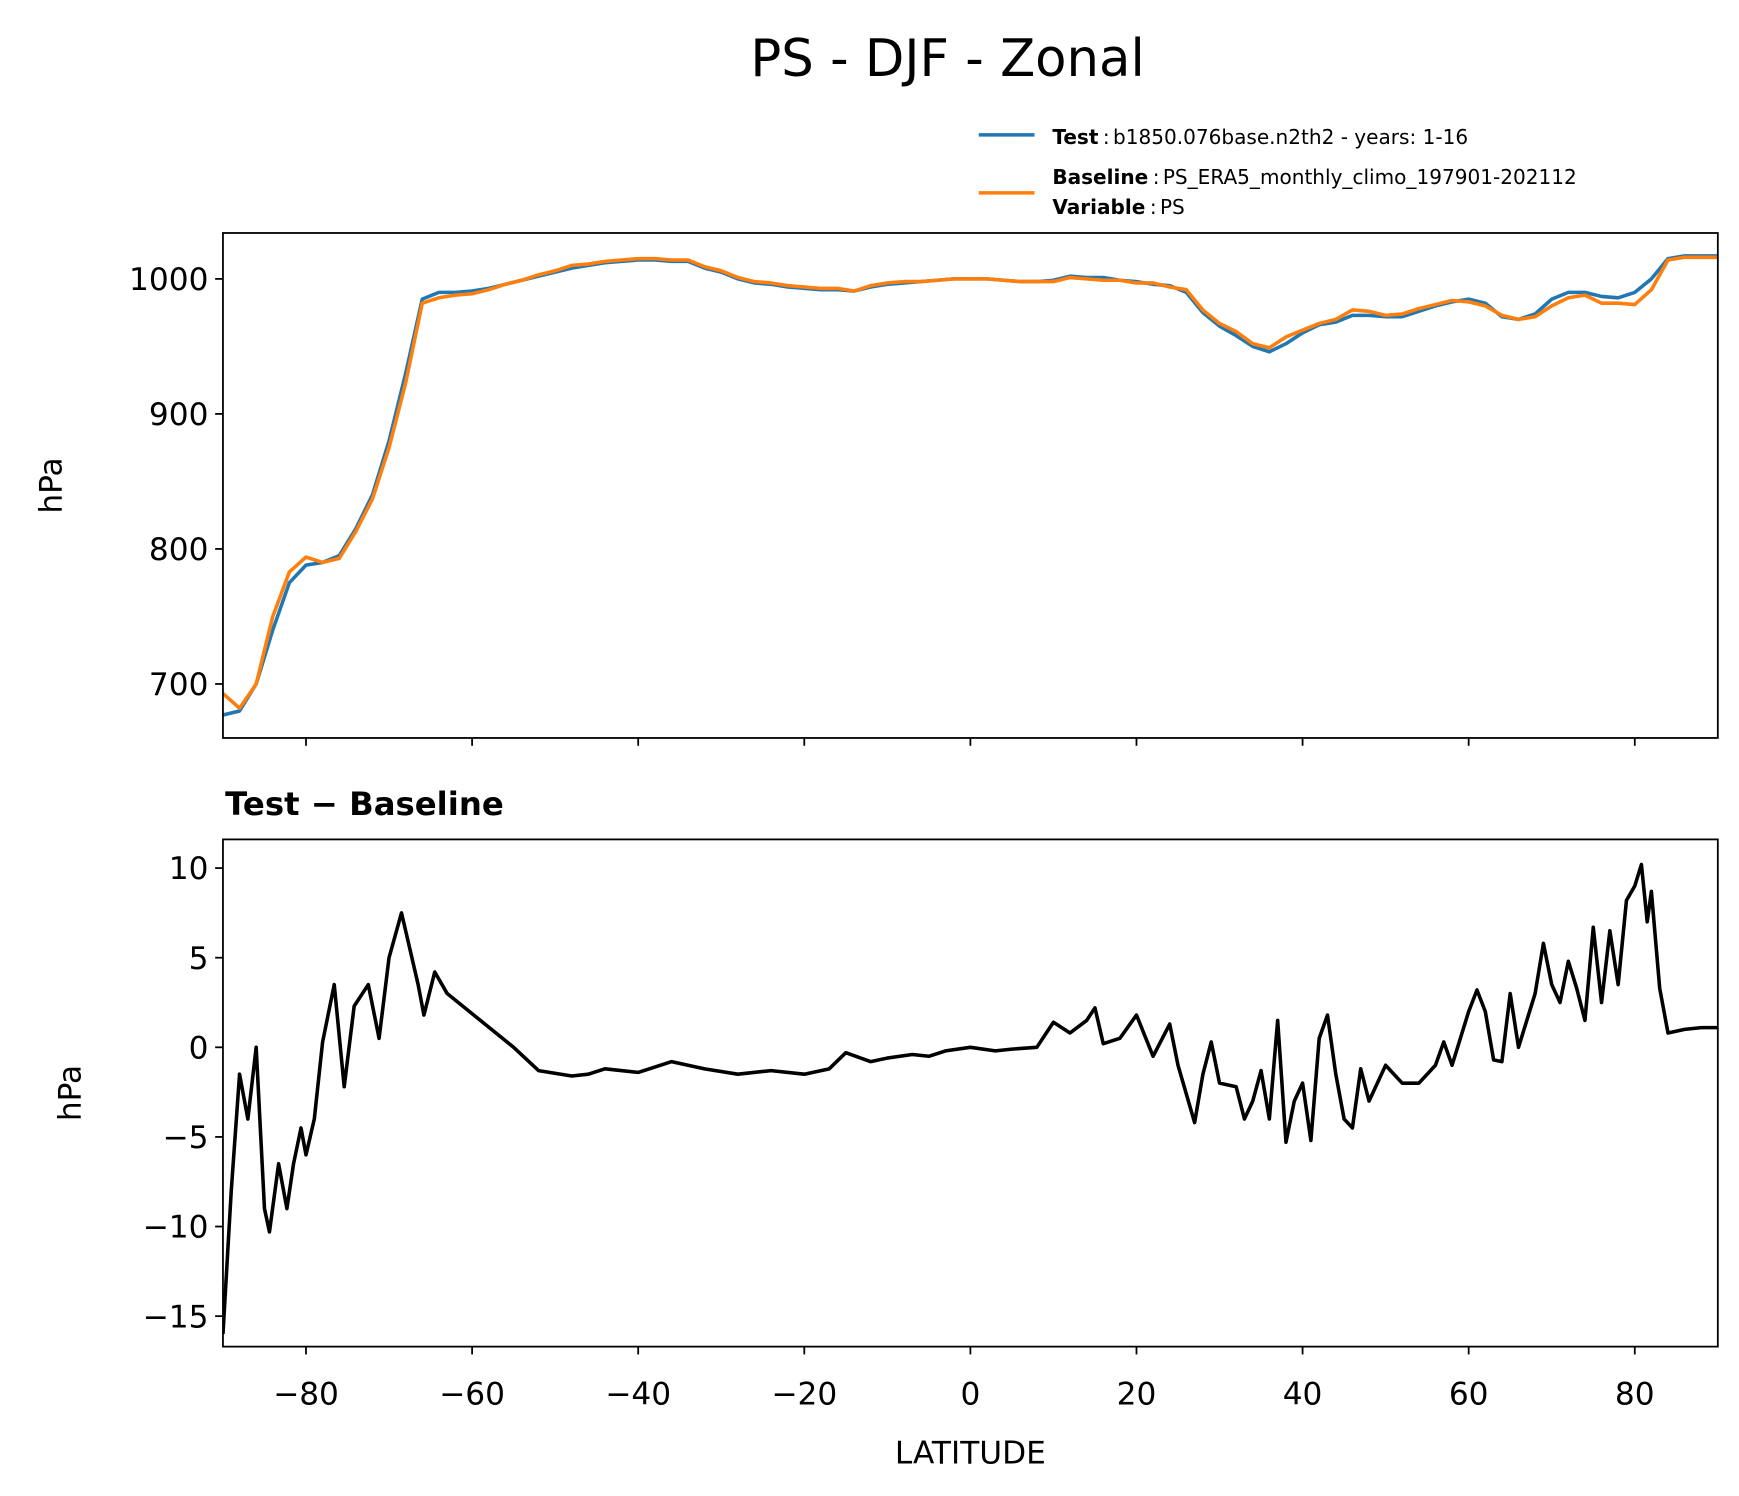 This screenshot has width=1739, height=1496. Describe the element at coordinates (179, 415) in the screenshot. I see `y-tick-label: 900` at that location.